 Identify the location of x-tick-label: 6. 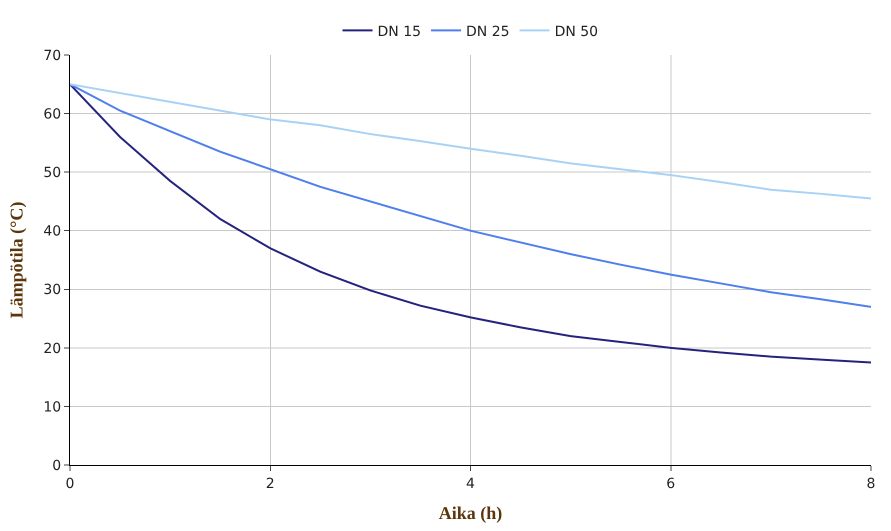
(671, 484).